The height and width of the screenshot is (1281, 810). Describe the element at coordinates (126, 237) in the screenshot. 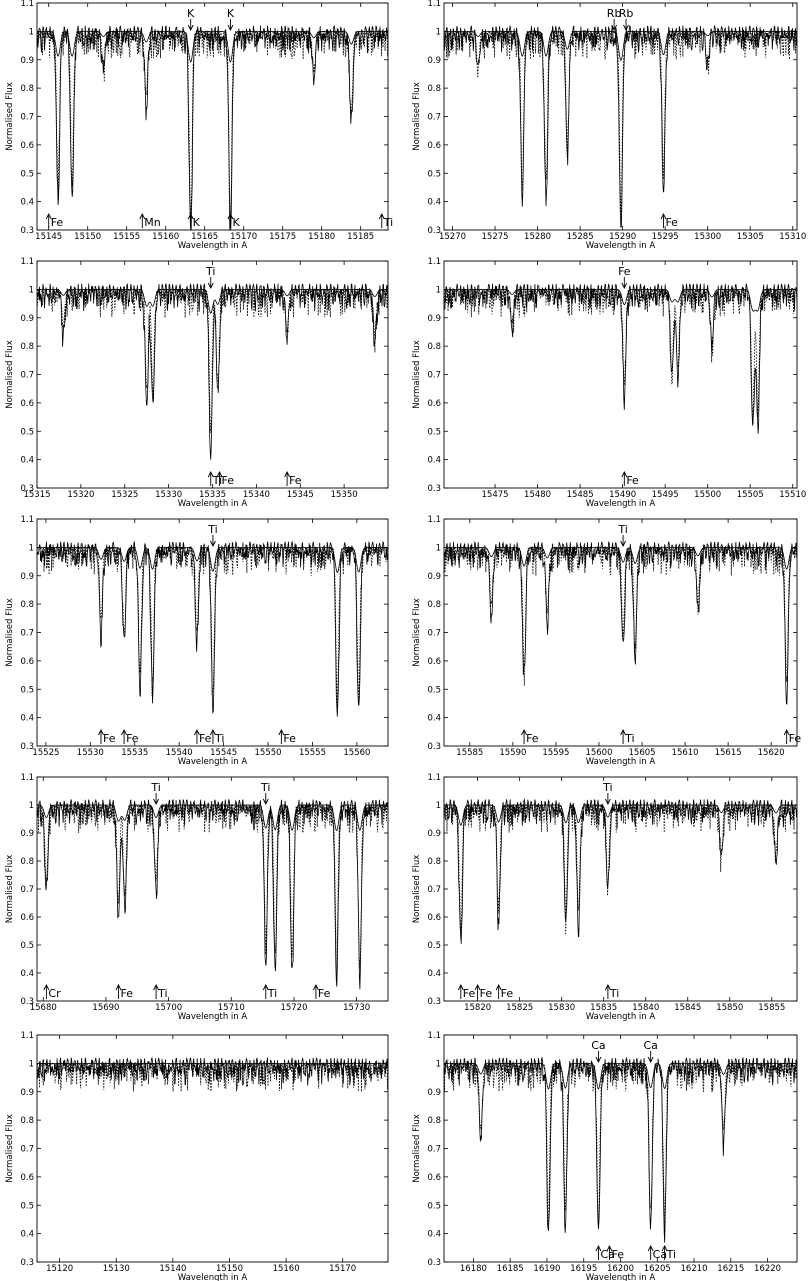

I see `x-tick-label: 15155` at that location.